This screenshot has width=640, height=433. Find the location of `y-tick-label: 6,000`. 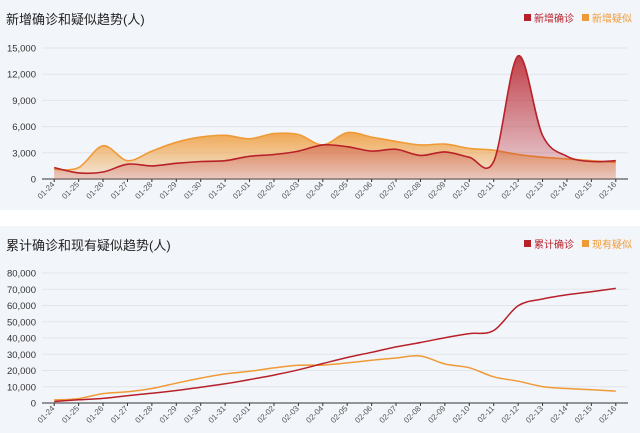

y-tick-label: 6,000 is located at coordinates (24, 127).